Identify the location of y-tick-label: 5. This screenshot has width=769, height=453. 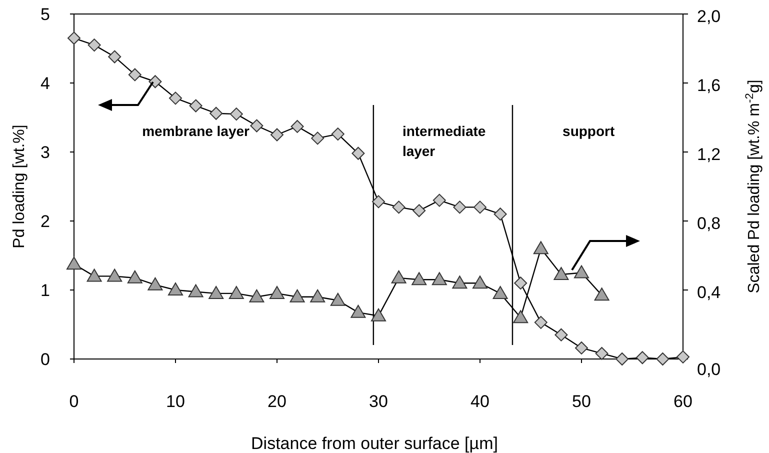
(45, 14).